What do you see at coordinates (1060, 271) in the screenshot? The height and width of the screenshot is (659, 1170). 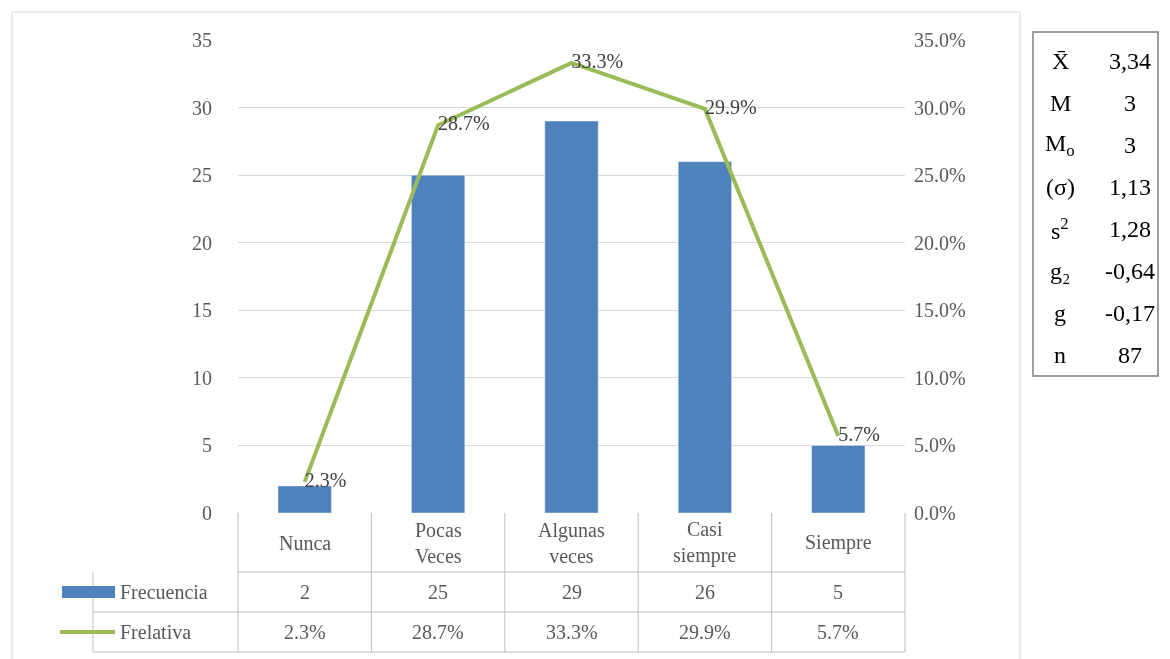 I see `text: g₂` at bounding box center [1060, 271].